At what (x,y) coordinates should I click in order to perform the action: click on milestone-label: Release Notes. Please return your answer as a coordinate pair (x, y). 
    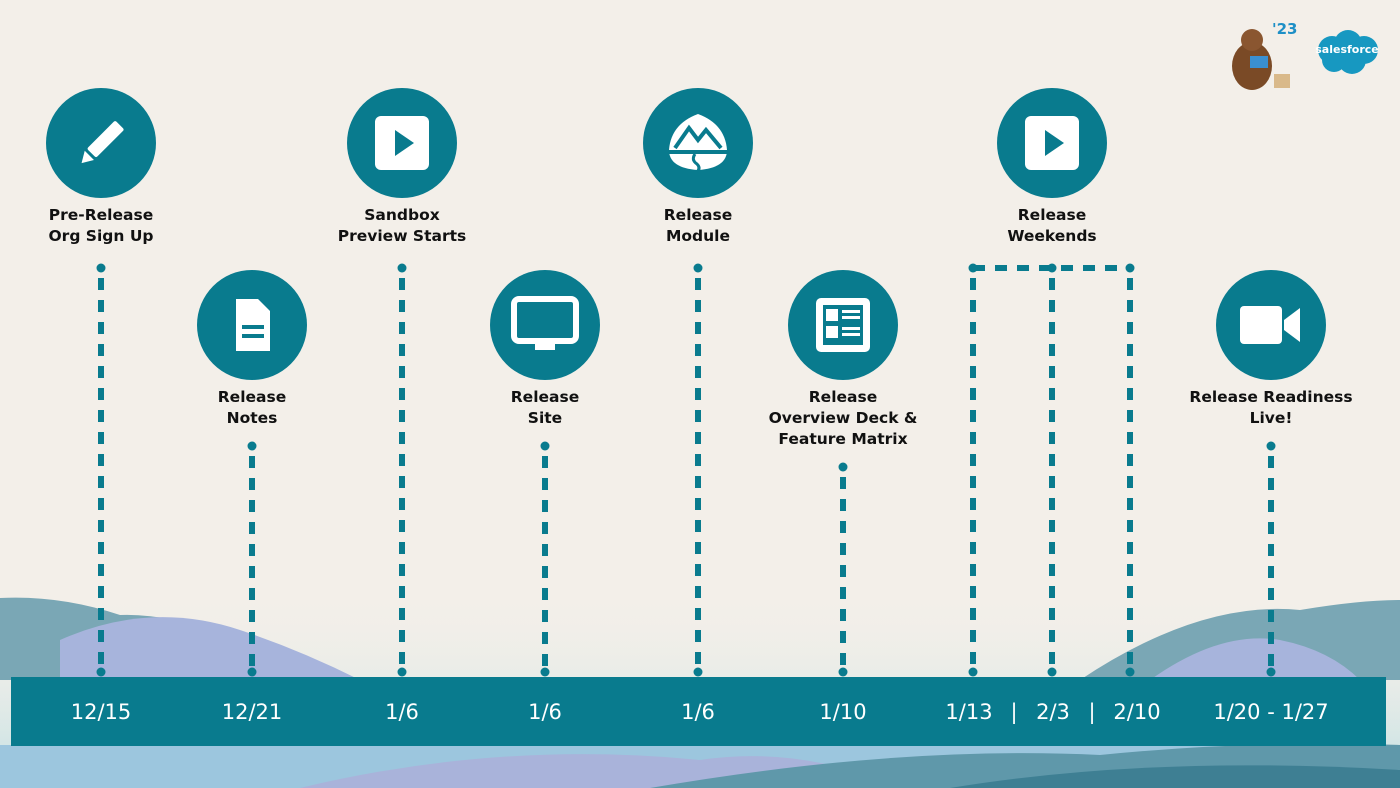
    Looking at the image, I should click on (252, 408).